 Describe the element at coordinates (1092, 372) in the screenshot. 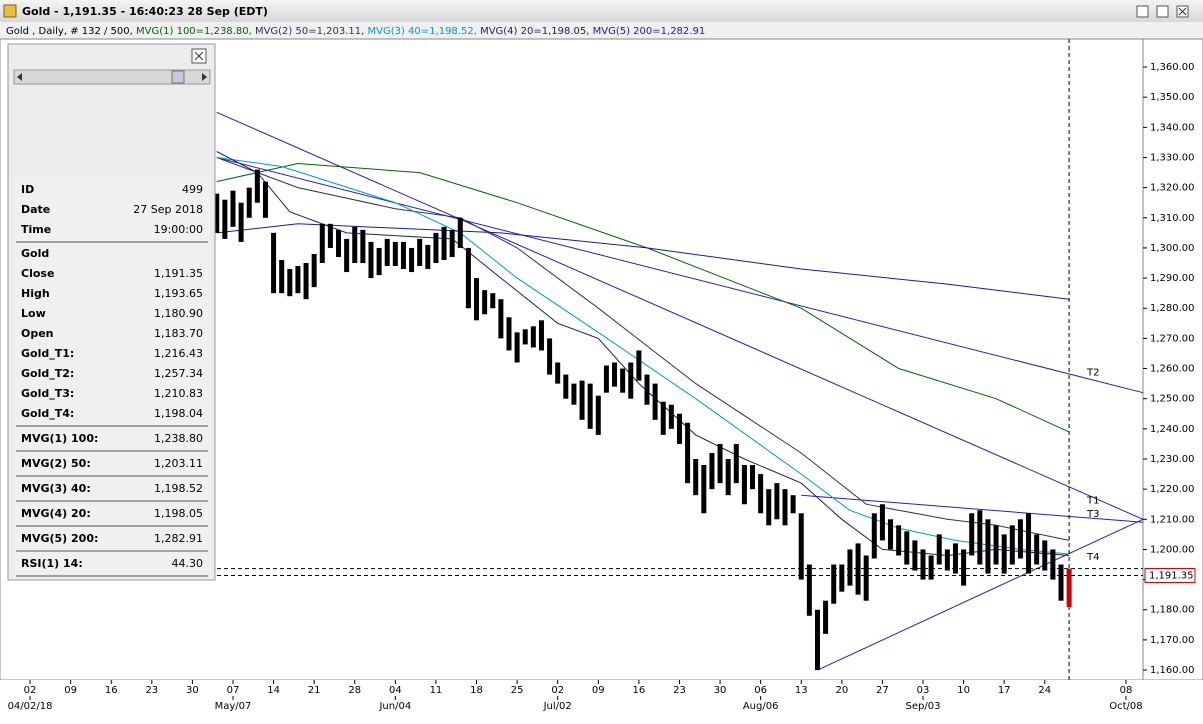

I see `trendline-label: T2` at that location.